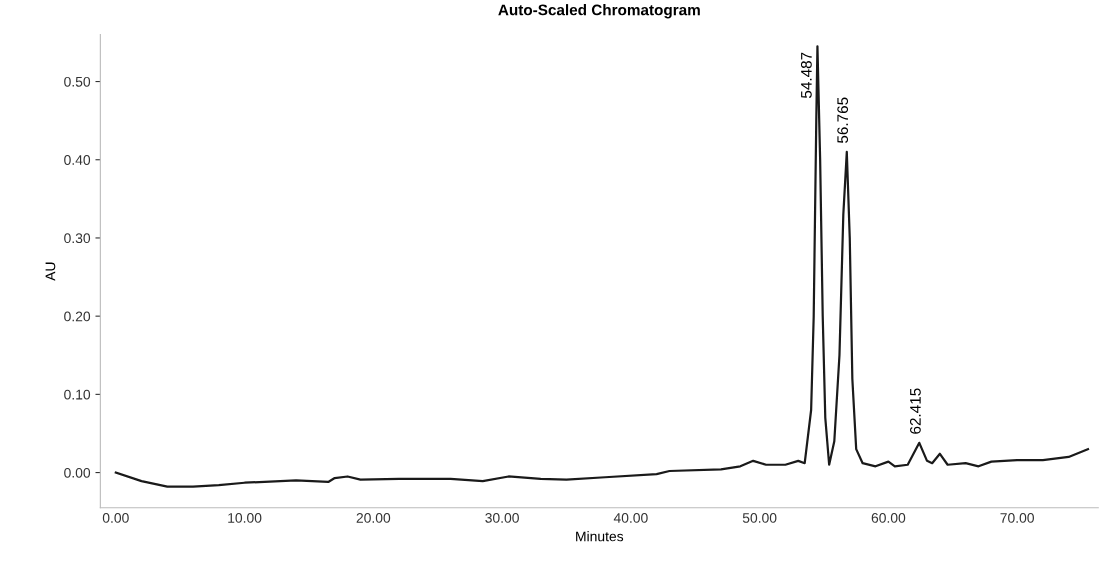 Image resolution: width=1115 pixels, height=577 pixels. What do you see at coordinates (806, 75) in the screenshot?
I see `annotation: 54.487` at bounding box center [806, 75].